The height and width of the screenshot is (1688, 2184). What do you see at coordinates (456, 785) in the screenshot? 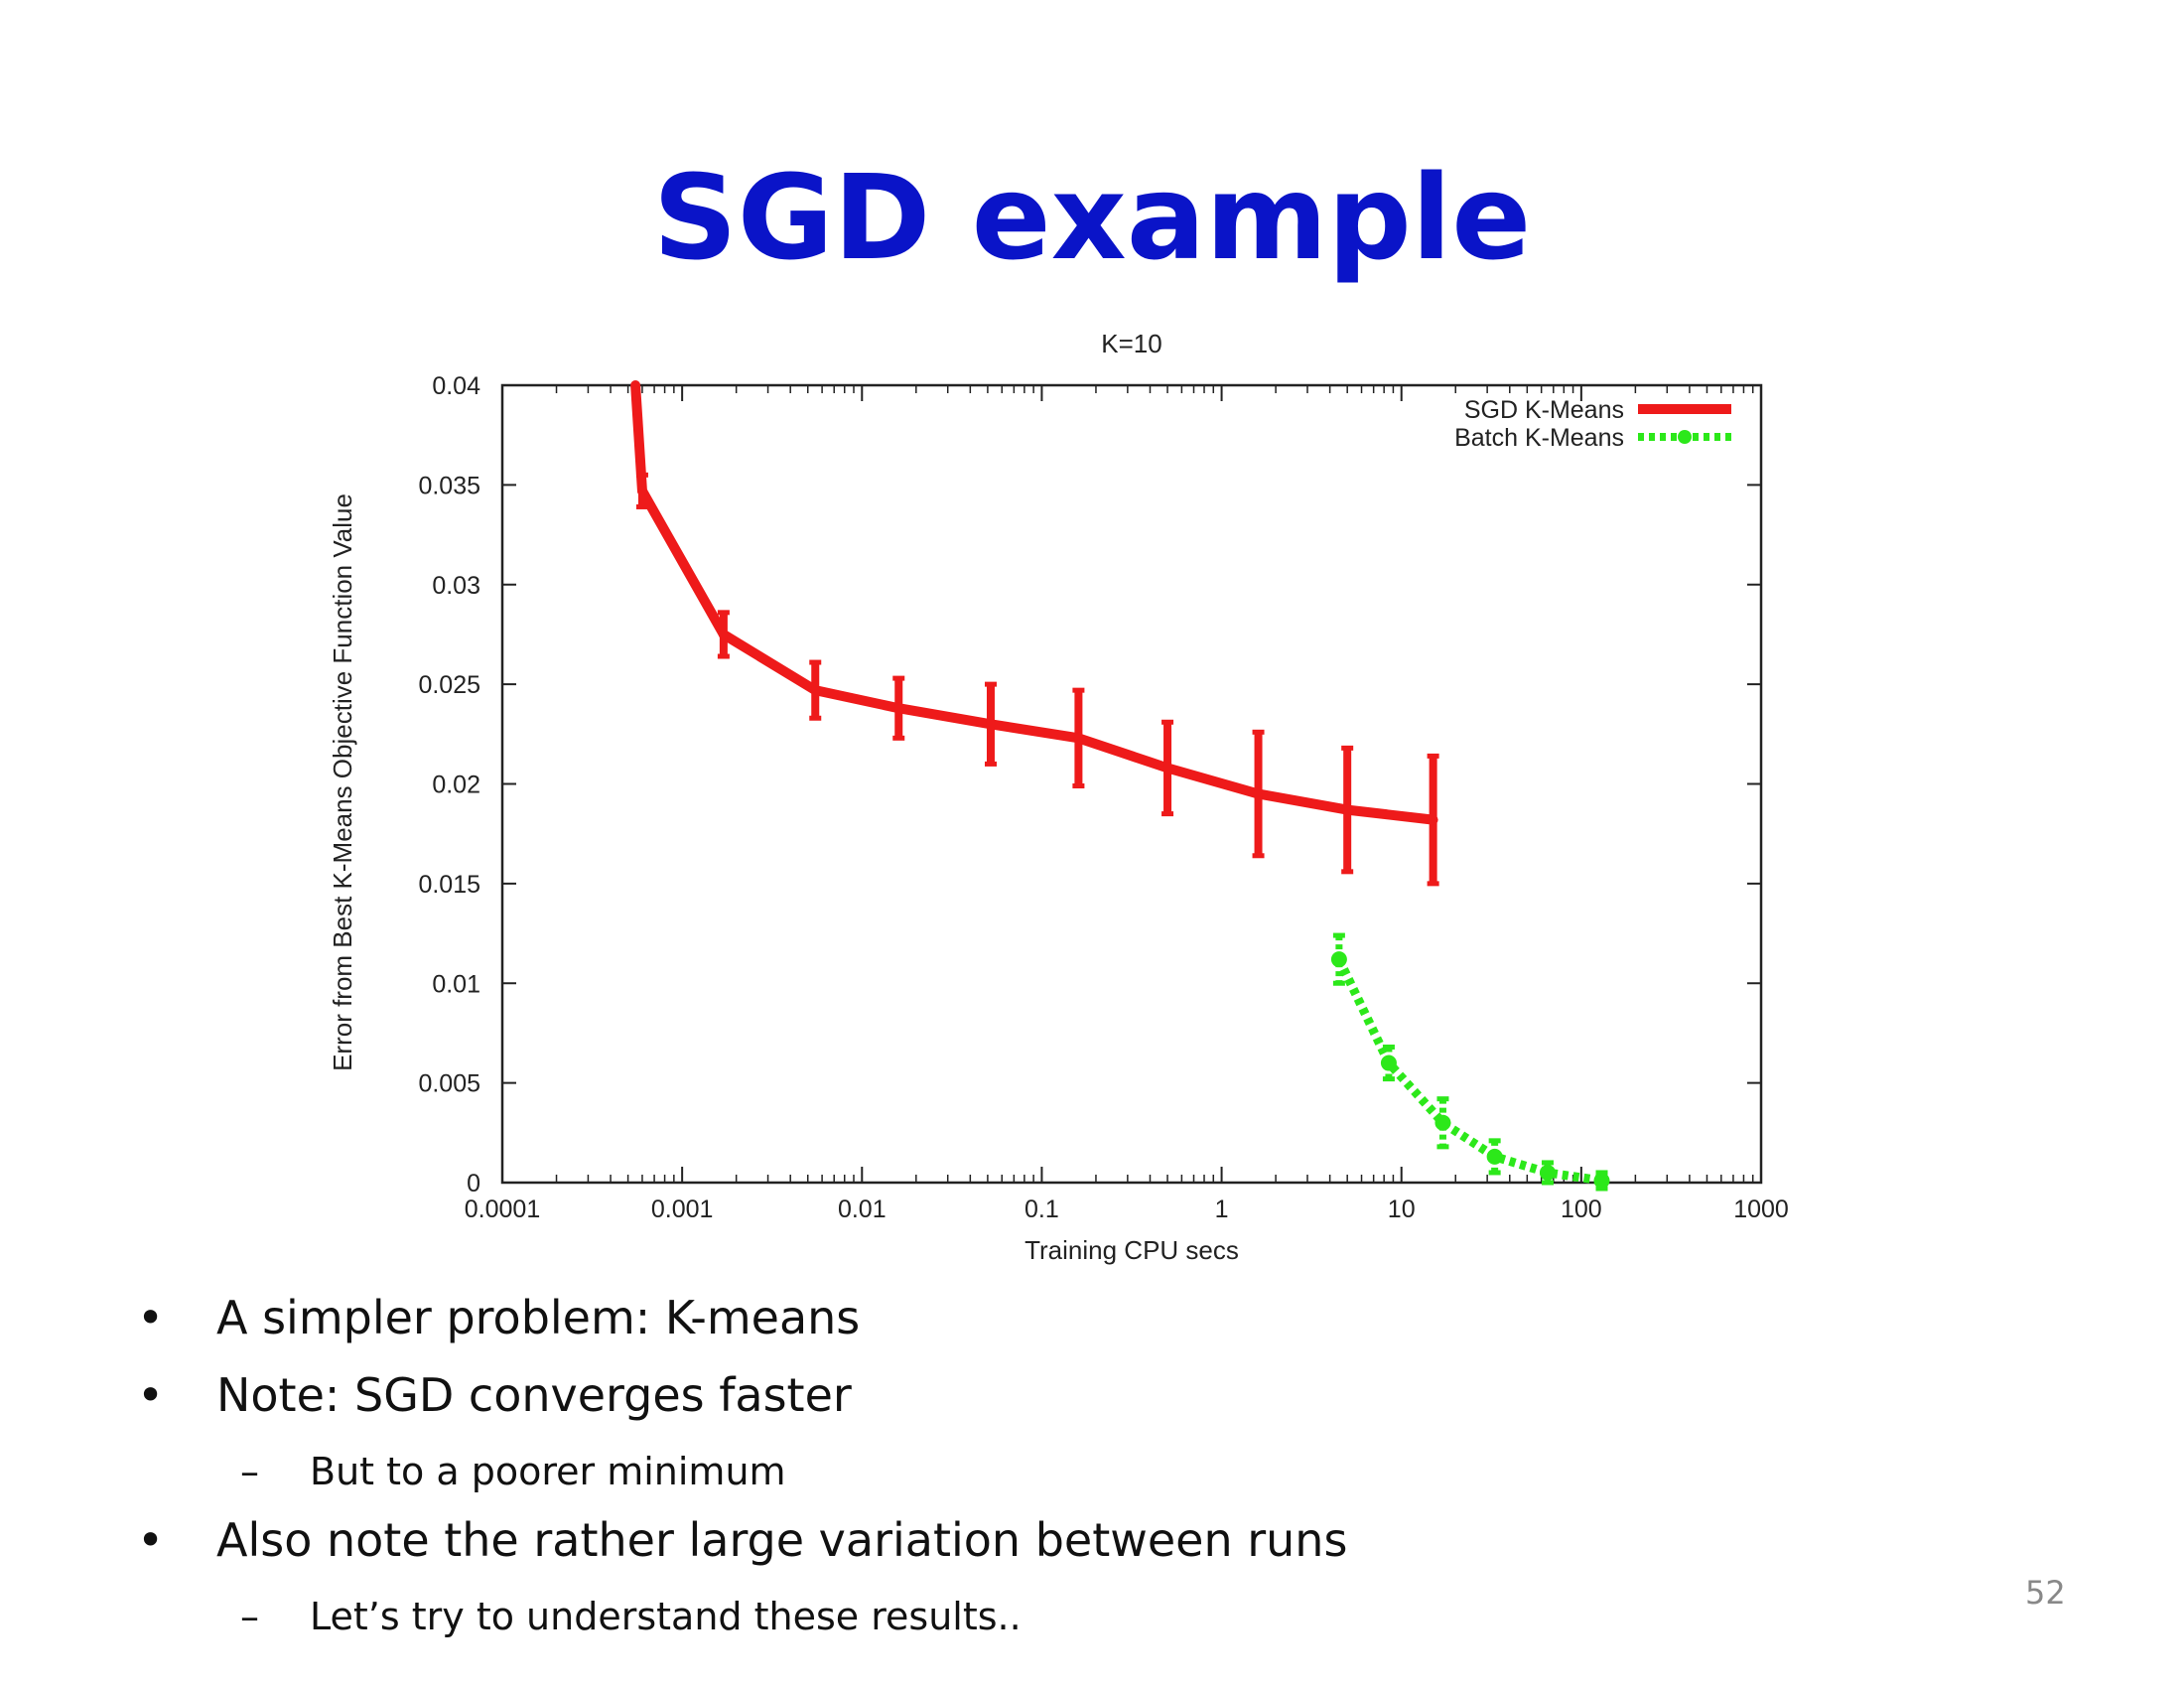
I see `y-tick-label: 0.02` at bounding box center [456, 785].